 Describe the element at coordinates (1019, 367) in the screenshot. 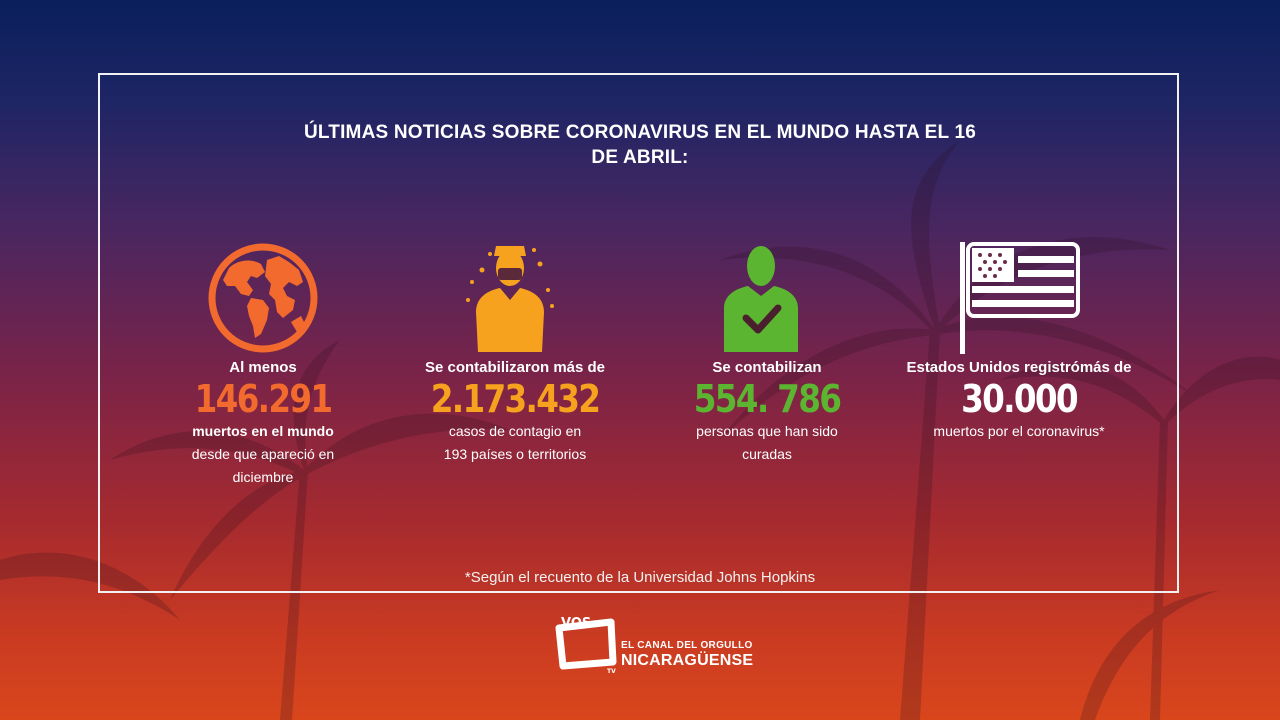

I see `stat-lead: Estados Unidos registrómás de` at that location.